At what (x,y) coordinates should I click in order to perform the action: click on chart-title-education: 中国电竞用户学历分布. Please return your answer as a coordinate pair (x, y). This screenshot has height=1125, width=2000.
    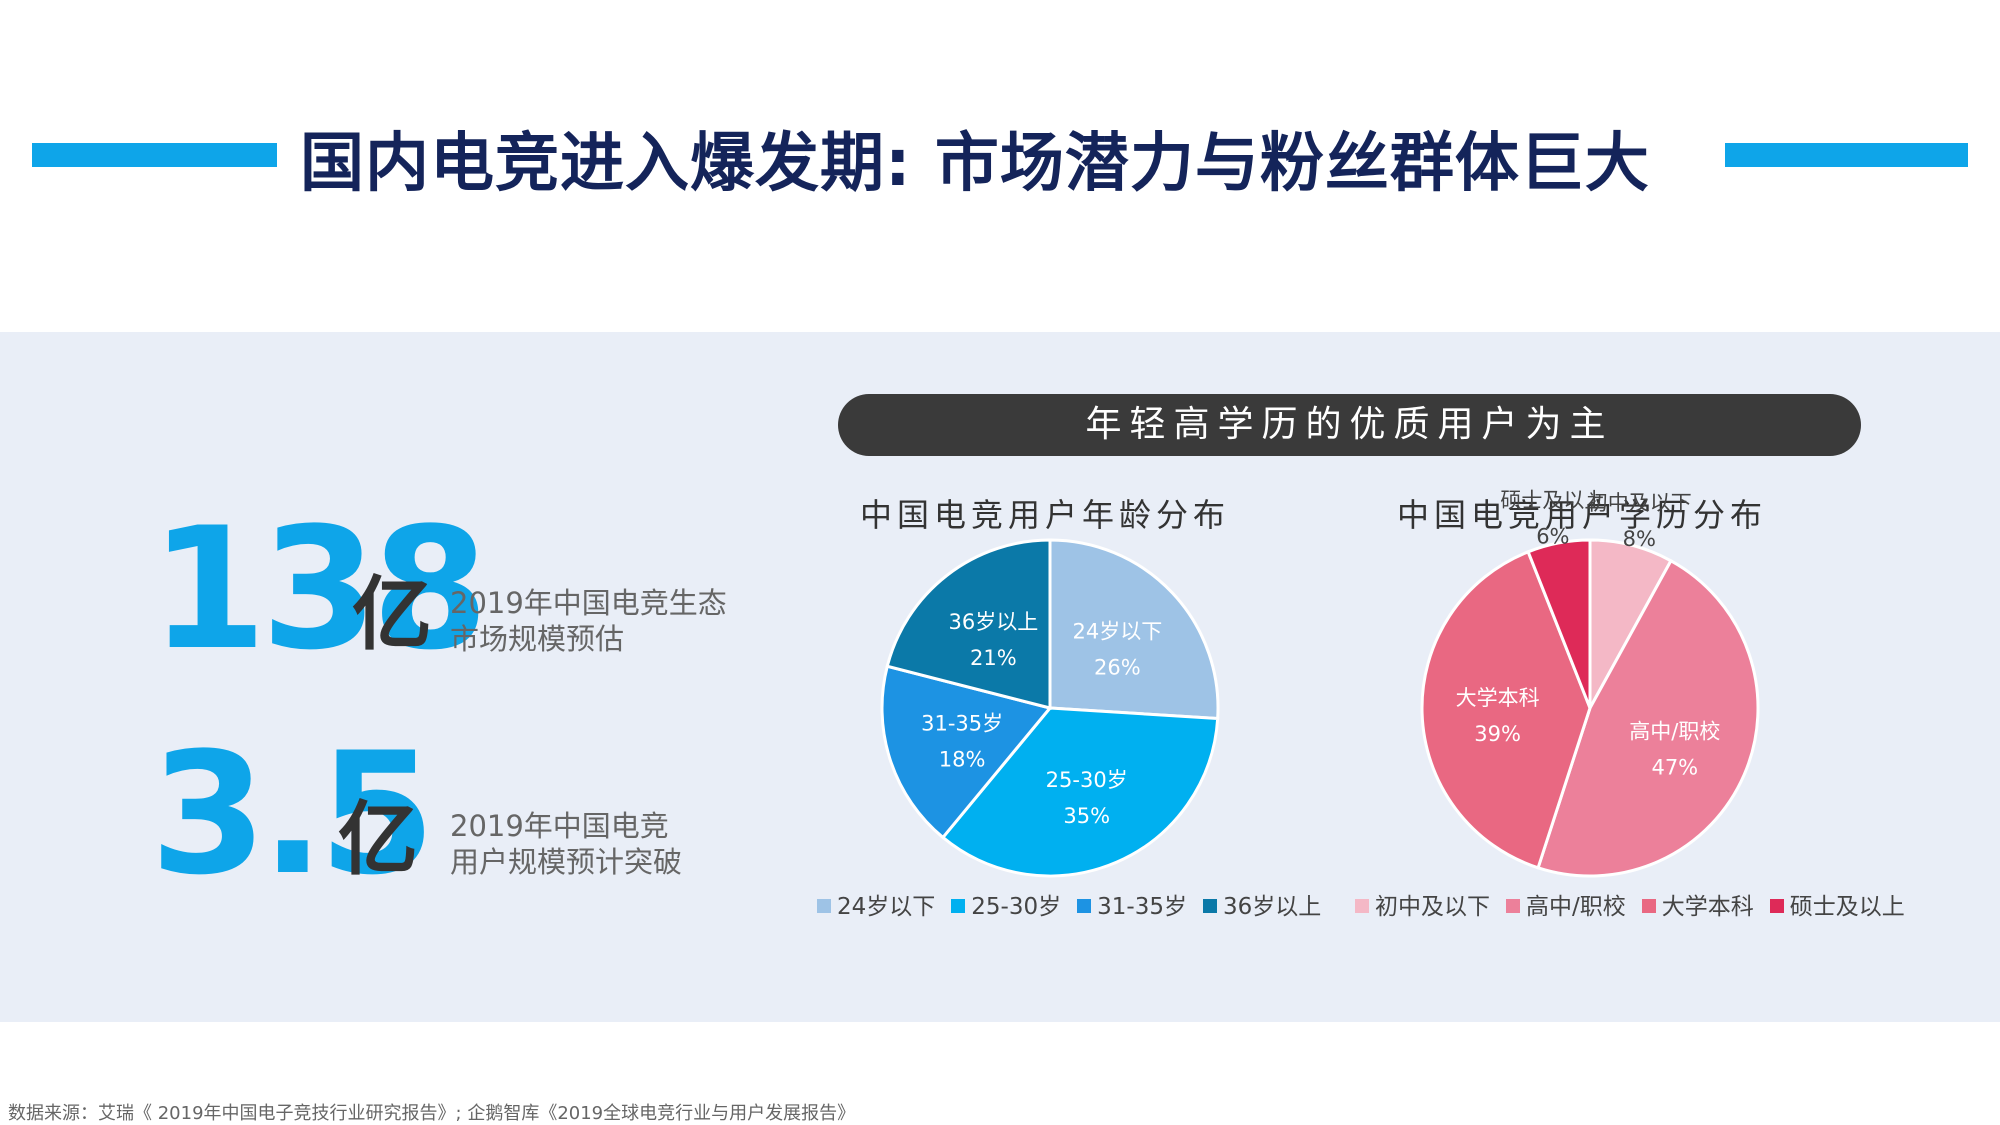
    Looking at the image, I should click on (1582, 515).